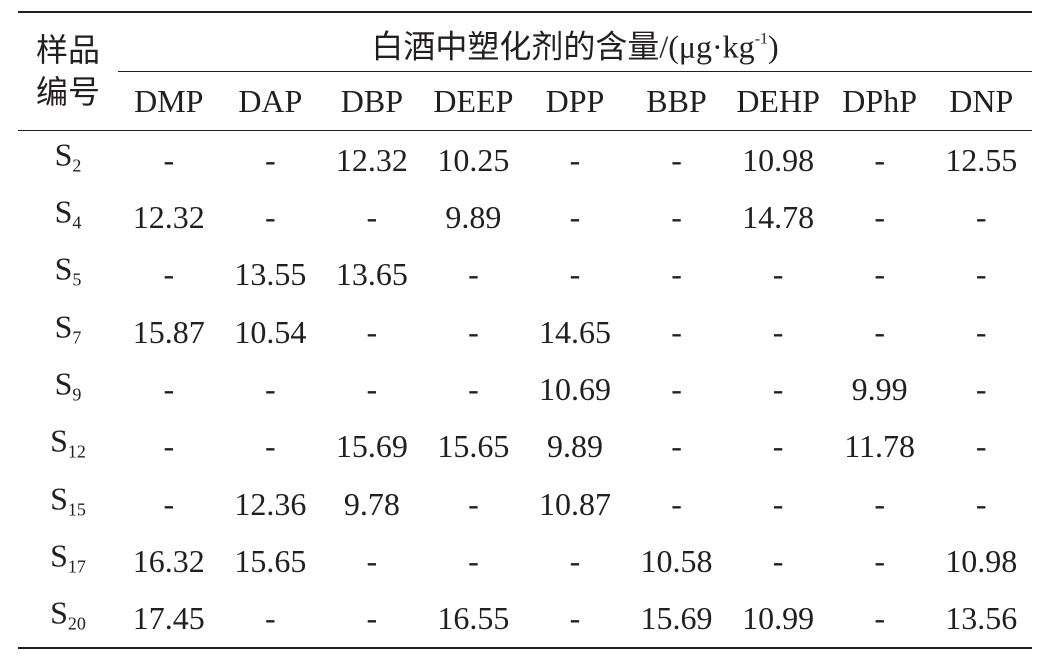 This screenshot has height=661, width=1052. I want to click on sample-id: S20, so click(68, 618).